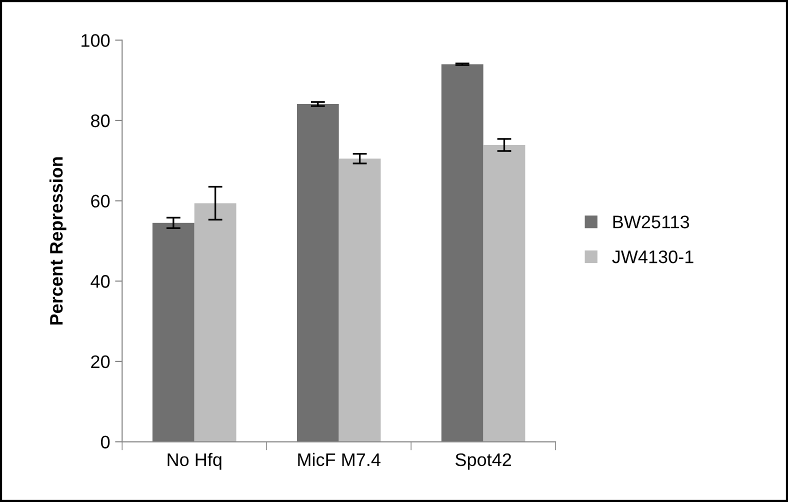  What do you see at coordinates (96, 40) in the screenshot?
I see `y-tick-label: 100` at bounding box center [96, 40].